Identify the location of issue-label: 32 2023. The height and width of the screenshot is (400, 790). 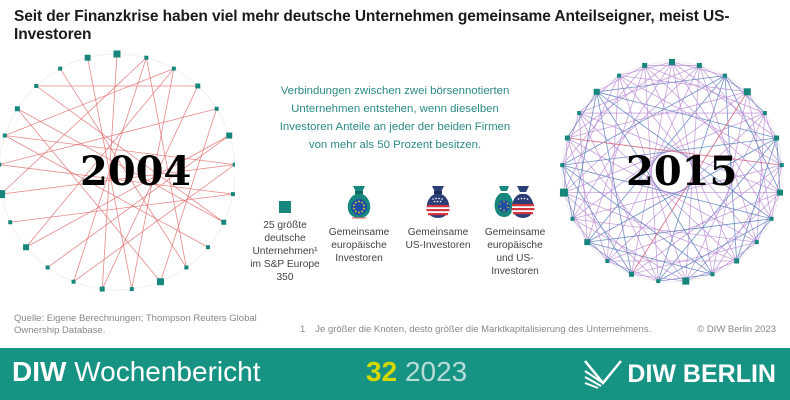
(416, 372).